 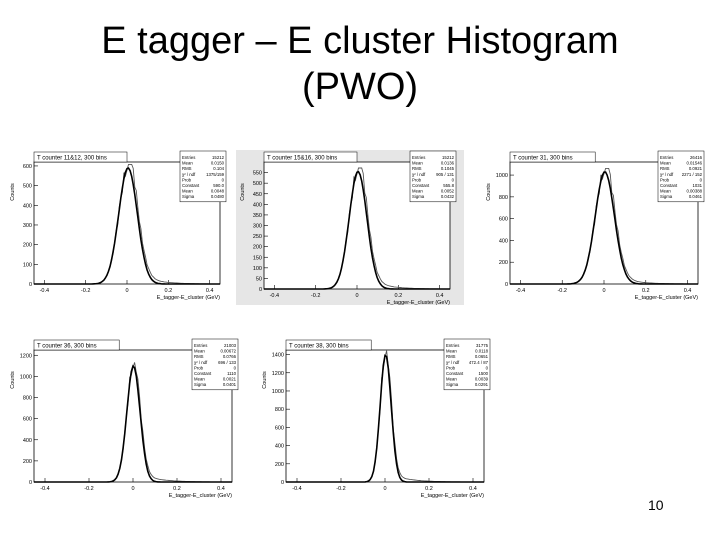 What do you see at coordinates (452, 495) in the screenshot?
I see `chart5-x-axis-label: E_tagger-E_cluster (GeV)` at bounding box center [452, 495].